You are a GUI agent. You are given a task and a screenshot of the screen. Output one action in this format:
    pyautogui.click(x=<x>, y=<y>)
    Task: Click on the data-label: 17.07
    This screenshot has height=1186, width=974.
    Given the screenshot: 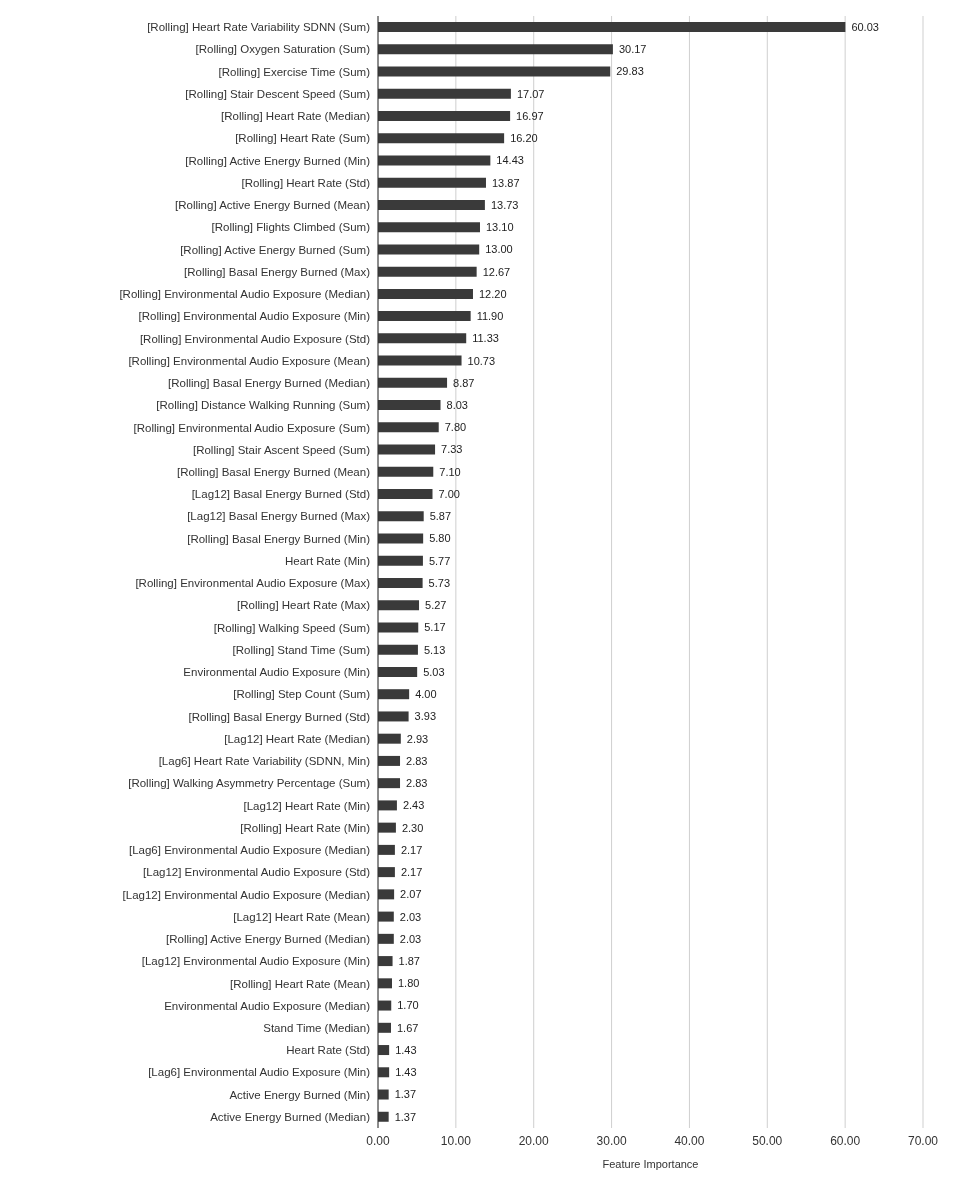 What is the action you would take?
    pyautogui.click(x=530, y=93)
    